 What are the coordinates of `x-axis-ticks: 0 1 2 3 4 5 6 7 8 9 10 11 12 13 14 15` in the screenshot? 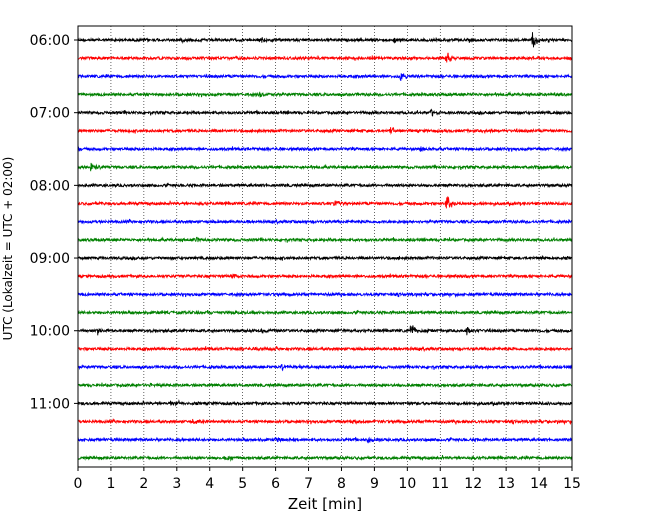 It's located at (327, 479).